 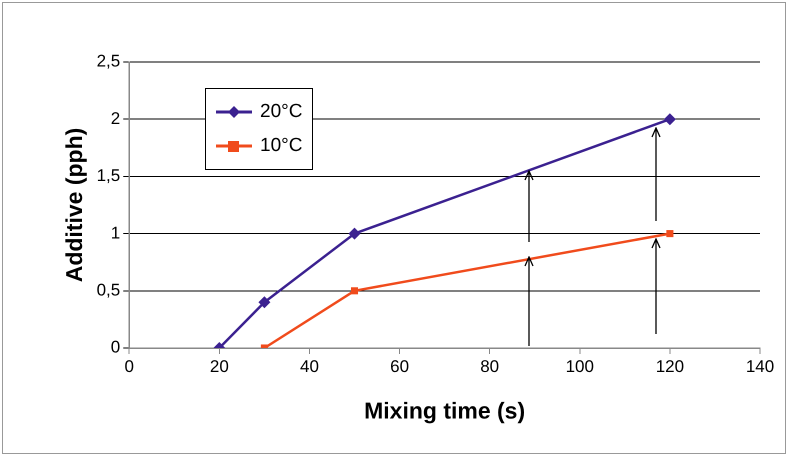 What do you see at coordinates (74, 205) in the screenshot?
I see `y-axis-title: Additive (pph)` at bounding box center [74, 205].